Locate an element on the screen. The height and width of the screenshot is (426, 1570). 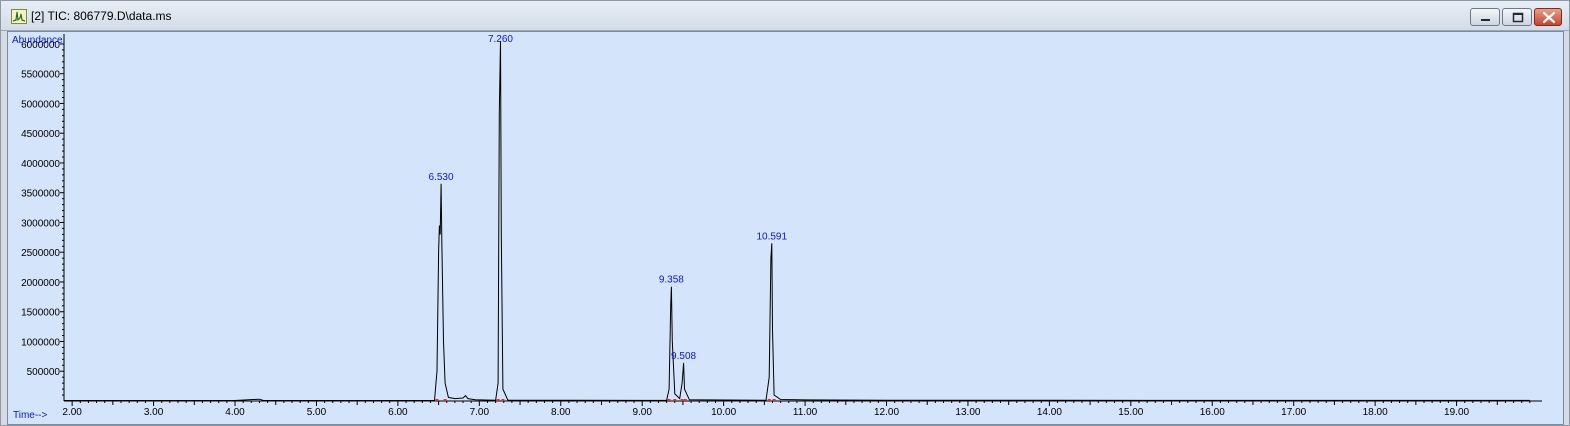
x-tick-label: 17.00 is located at coordinates (1293, 412).